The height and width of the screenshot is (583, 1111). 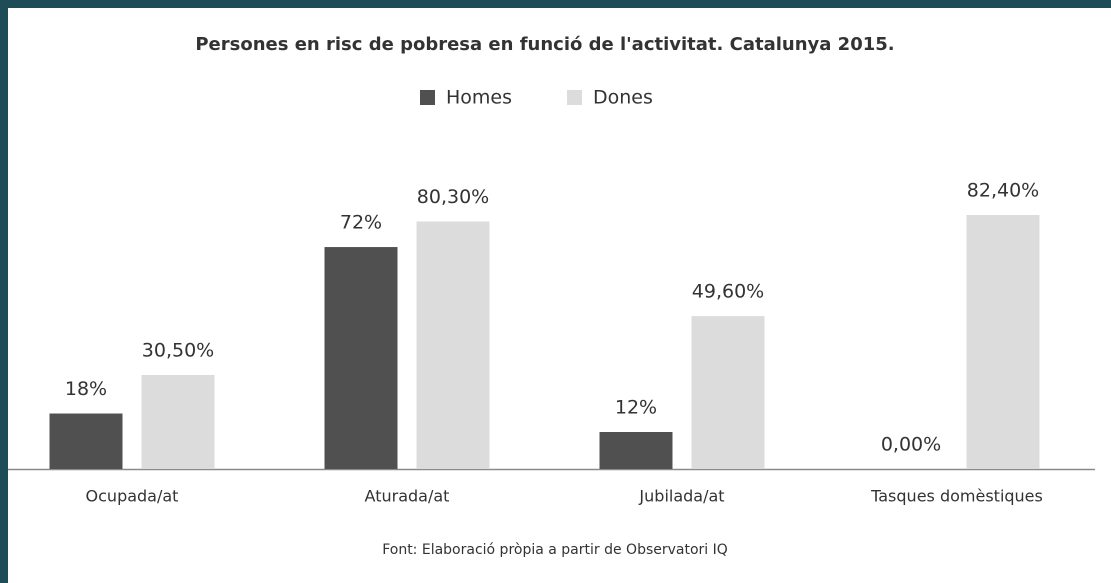 What do you see at coordinates (407, 496) in the screenshot?
I see `x-tick-label: Aturada/at` at bounding box center [407, 496].